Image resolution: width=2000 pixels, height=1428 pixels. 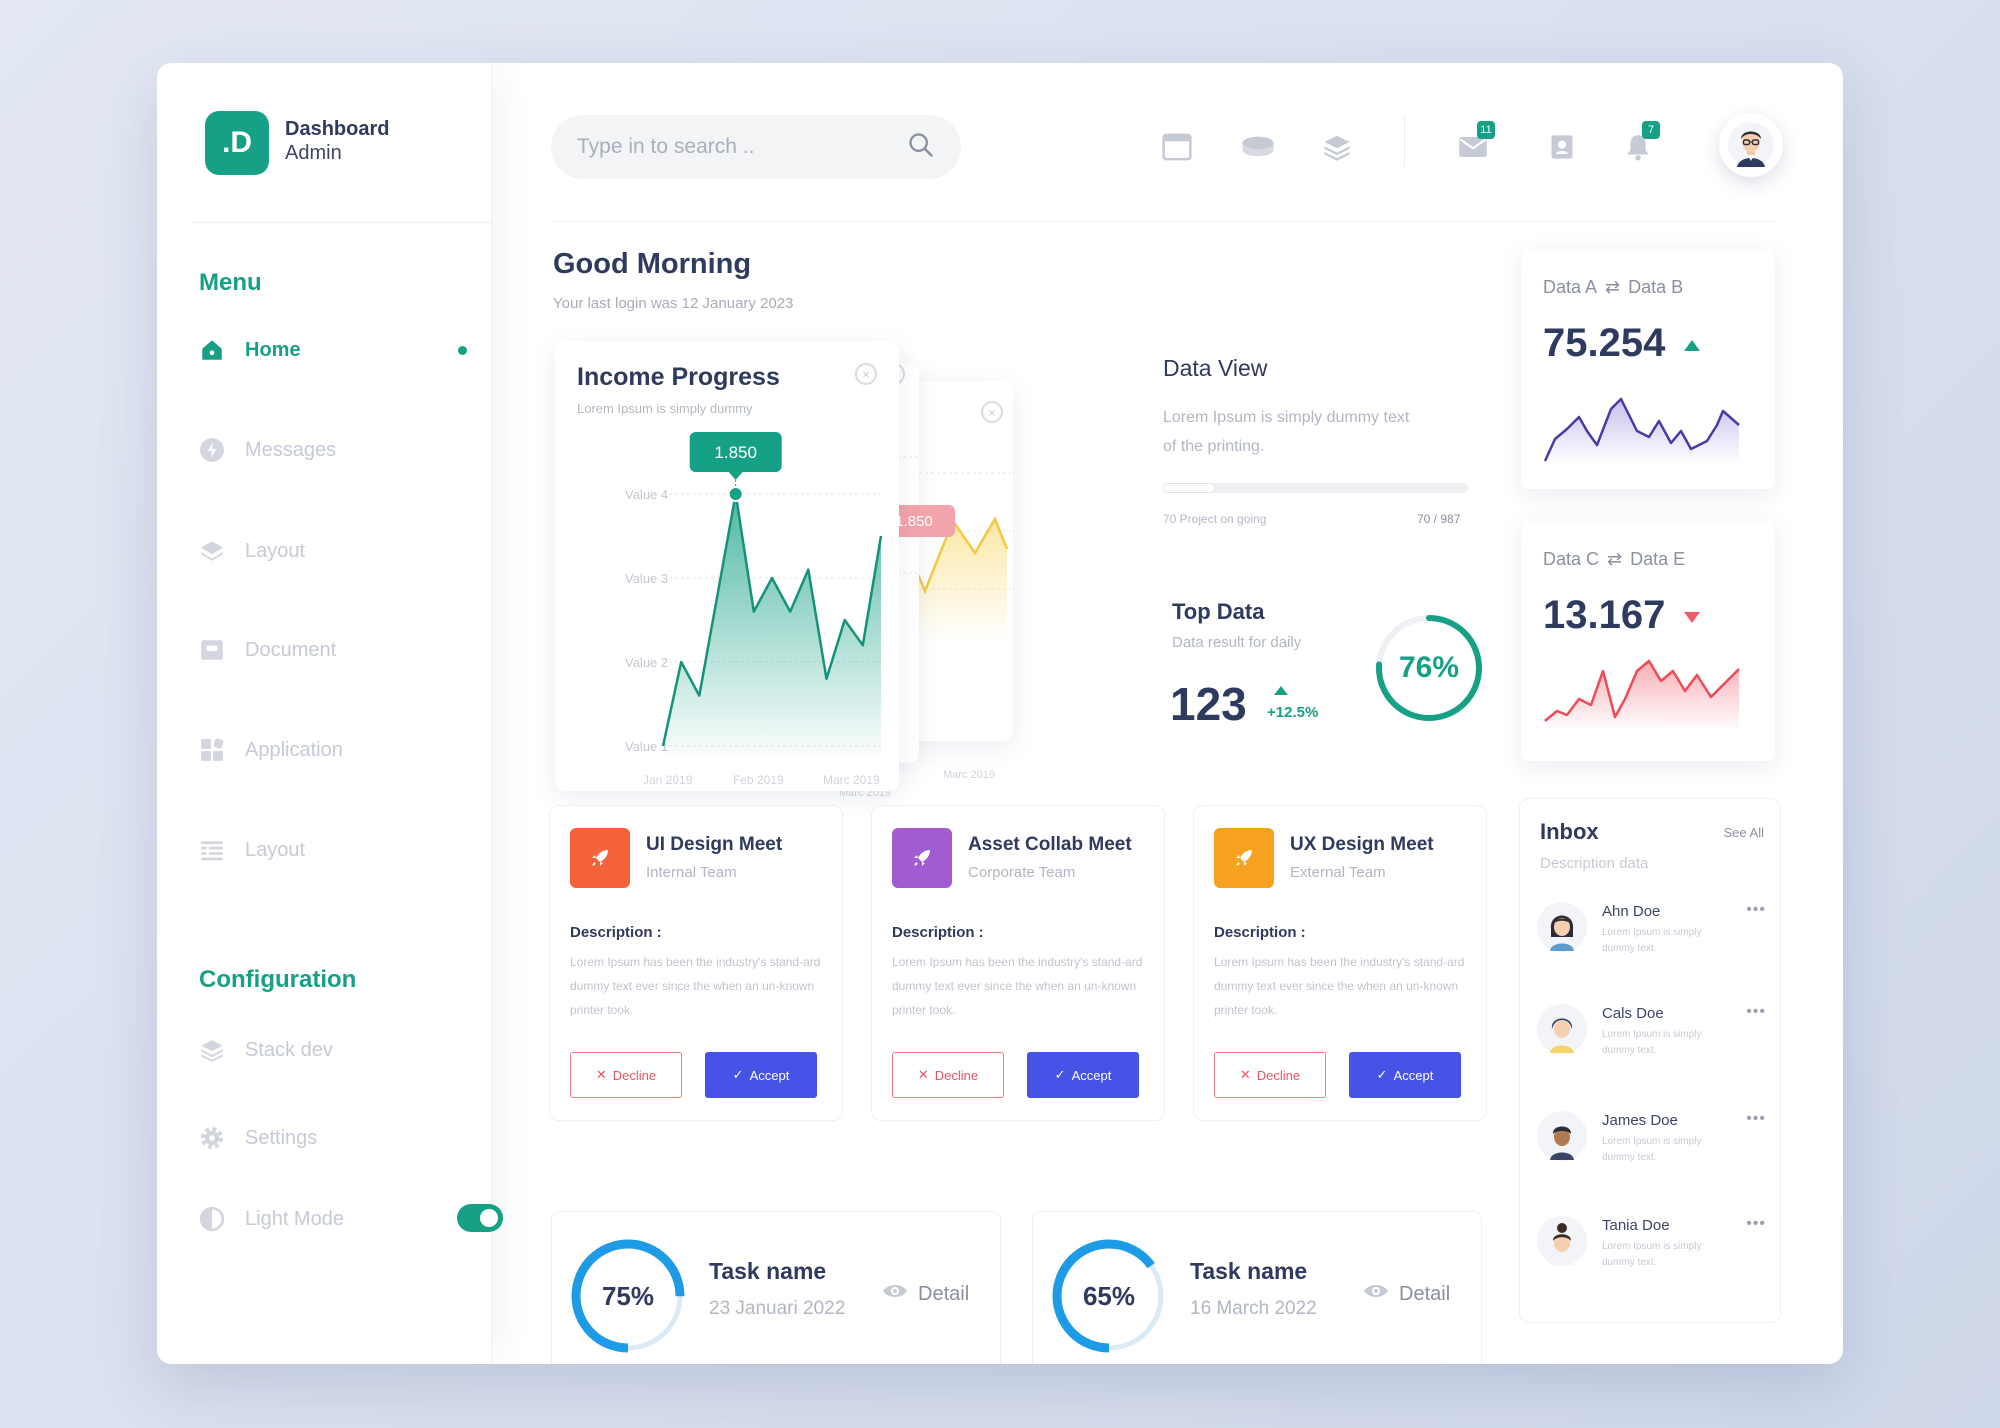 I want to click on meet-team: External Team, so click(x=1338, y=872).